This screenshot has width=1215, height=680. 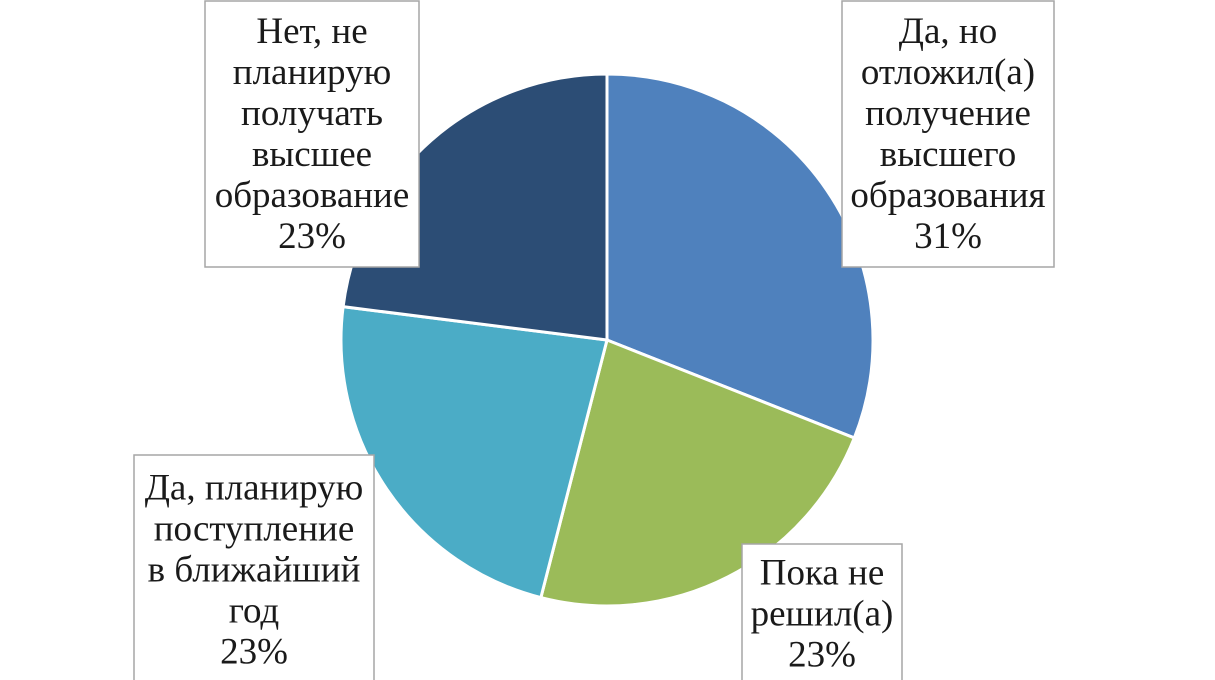 What do you see at coordinates (948, 31) in the screenshot?
I see `data-label-line: Да, но` at bounding box center [948, 31].